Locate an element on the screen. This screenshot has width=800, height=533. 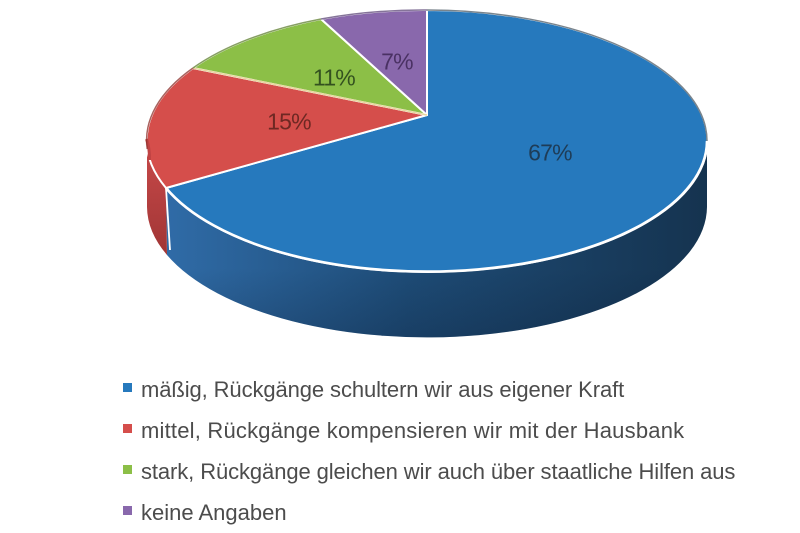
svg-text: 67% is located at coordinates (550, 153).